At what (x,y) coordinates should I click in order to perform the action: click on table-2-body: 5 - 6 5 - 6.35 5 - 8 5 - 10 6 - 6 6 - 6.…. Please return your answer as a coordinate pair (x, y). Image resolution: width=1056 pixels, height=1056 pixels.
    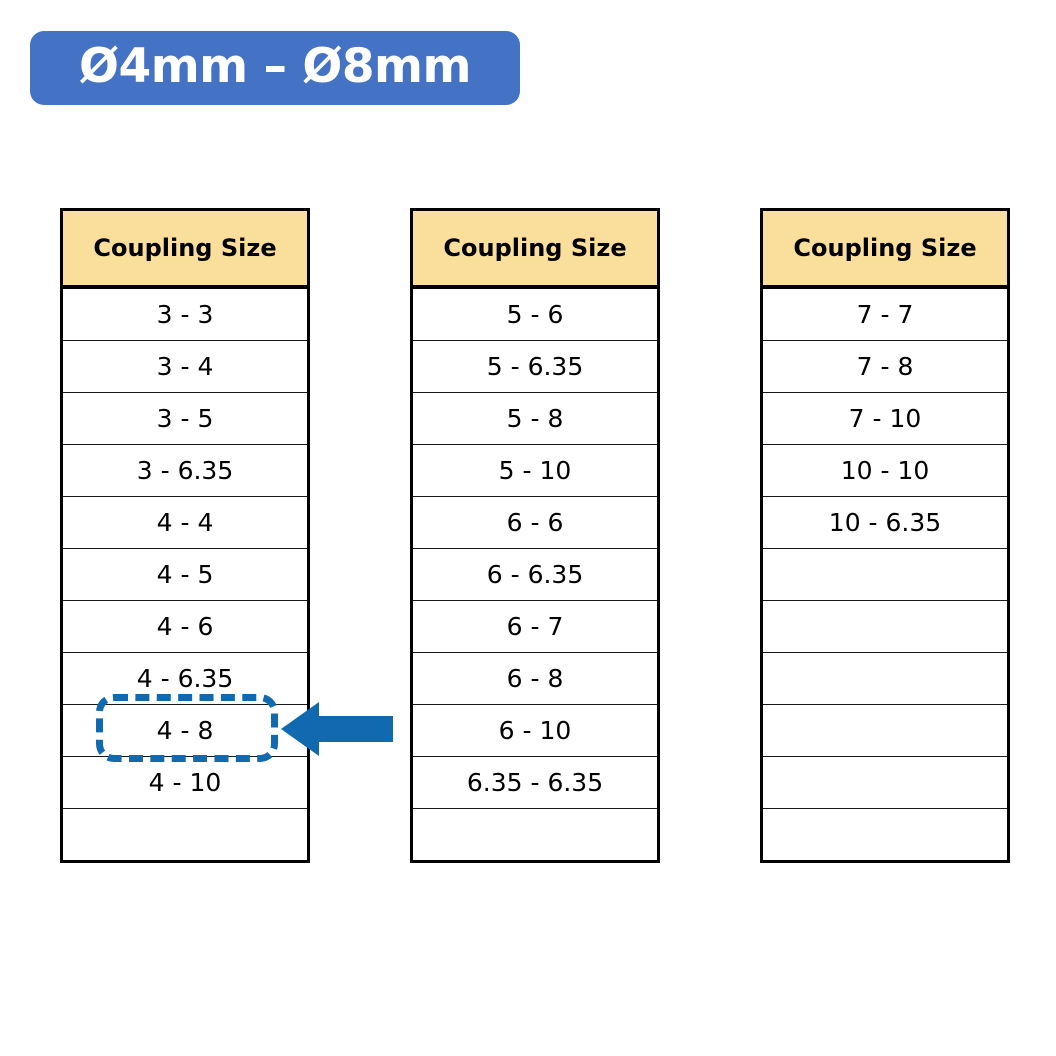
    Looking at the image, I should click on (535, 574).